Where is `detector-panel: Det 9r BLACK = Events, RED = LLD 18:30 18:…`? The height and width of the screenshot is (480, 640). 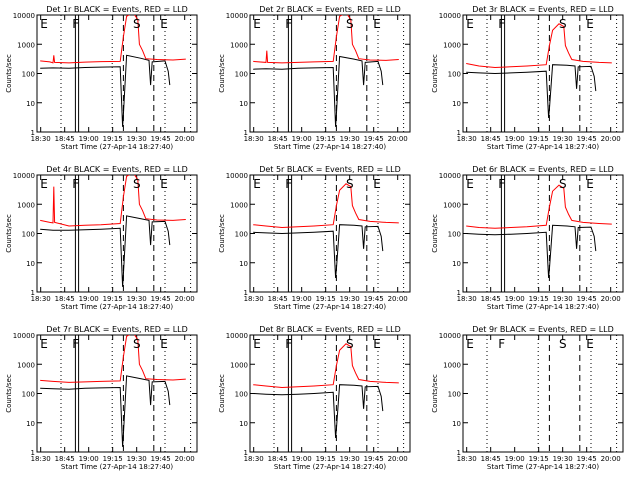
detector-panel: Det 9r BLACK = Events, RED = LLD 18:30 18:… is located at coordinates (527, 398).